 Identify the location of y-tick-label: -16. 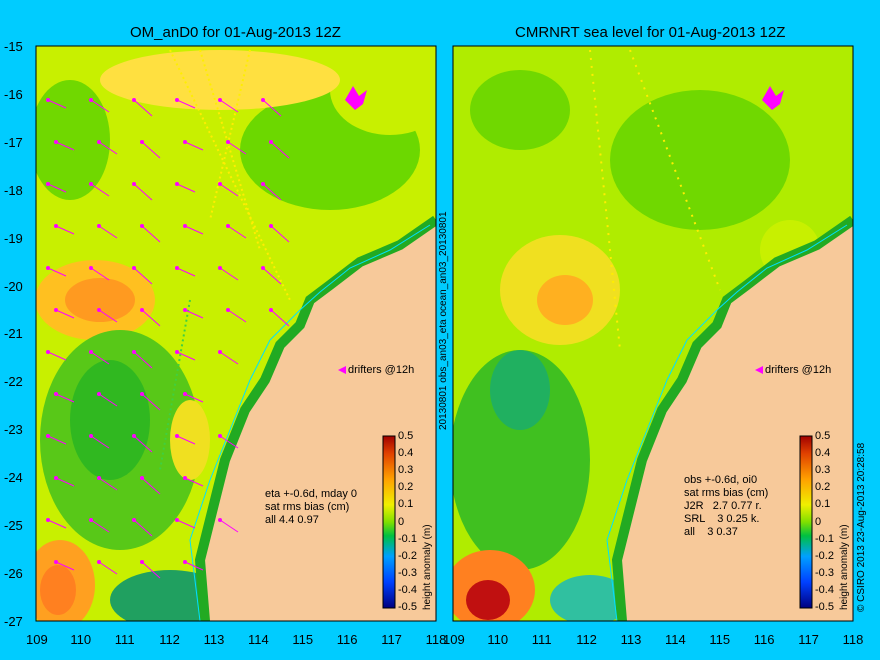
(13, 94).